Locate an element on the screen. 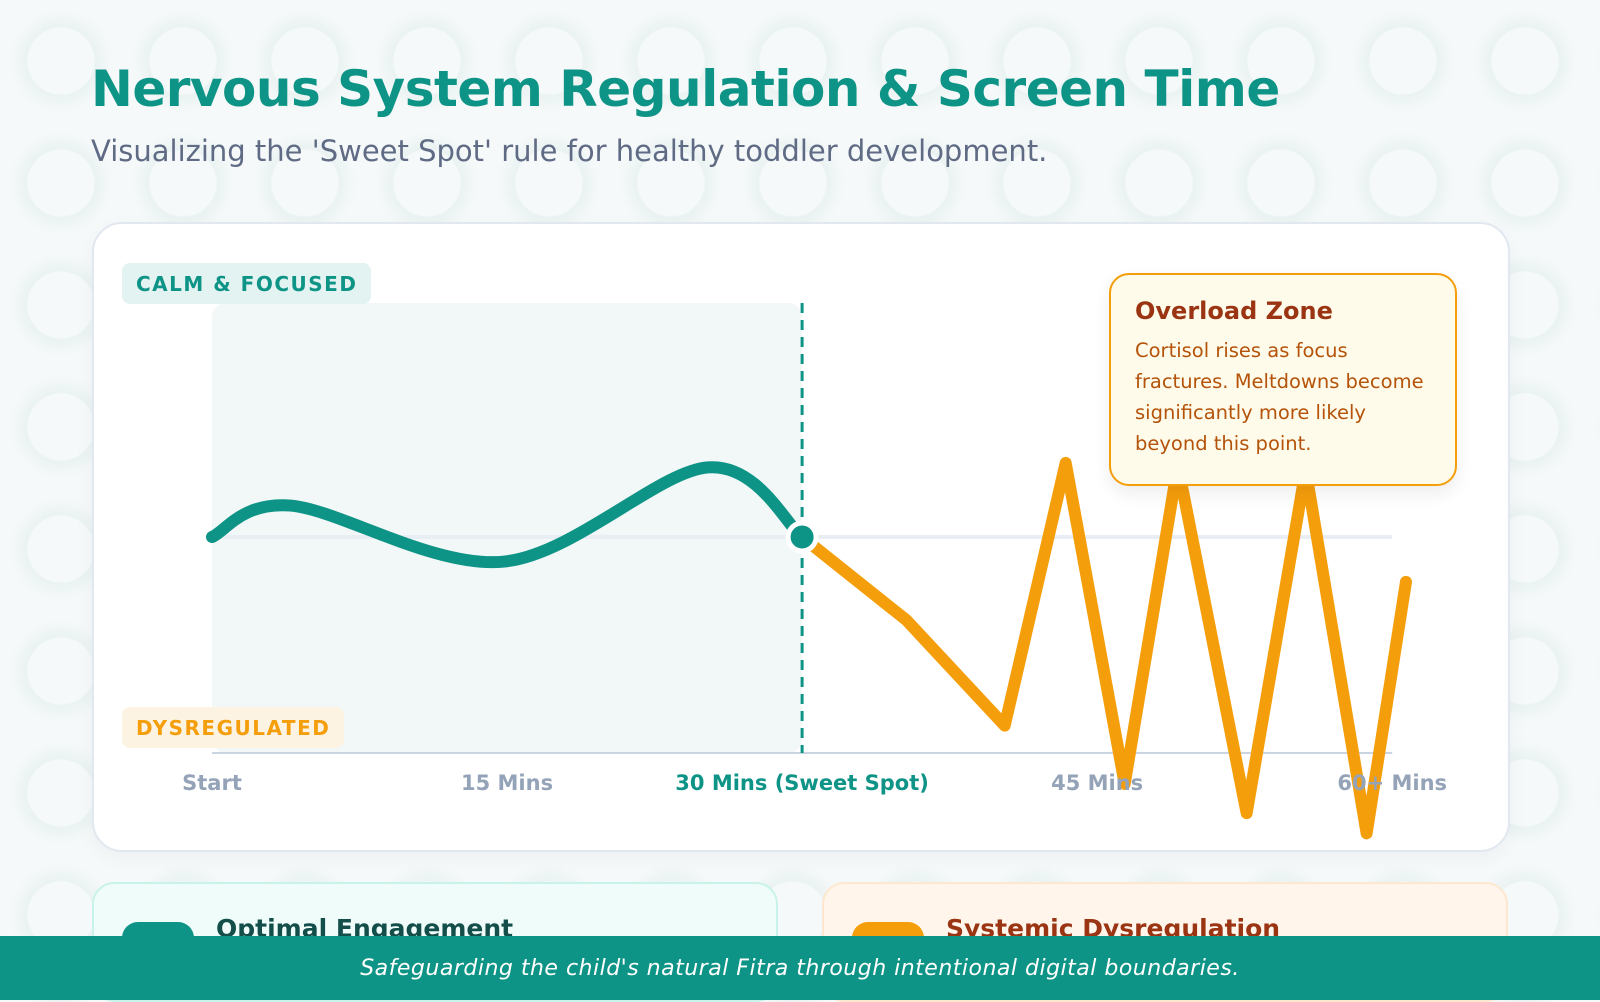 This screenshot has height=1002, width=1600. overload-series-line is located at coordinates (1104, 648).